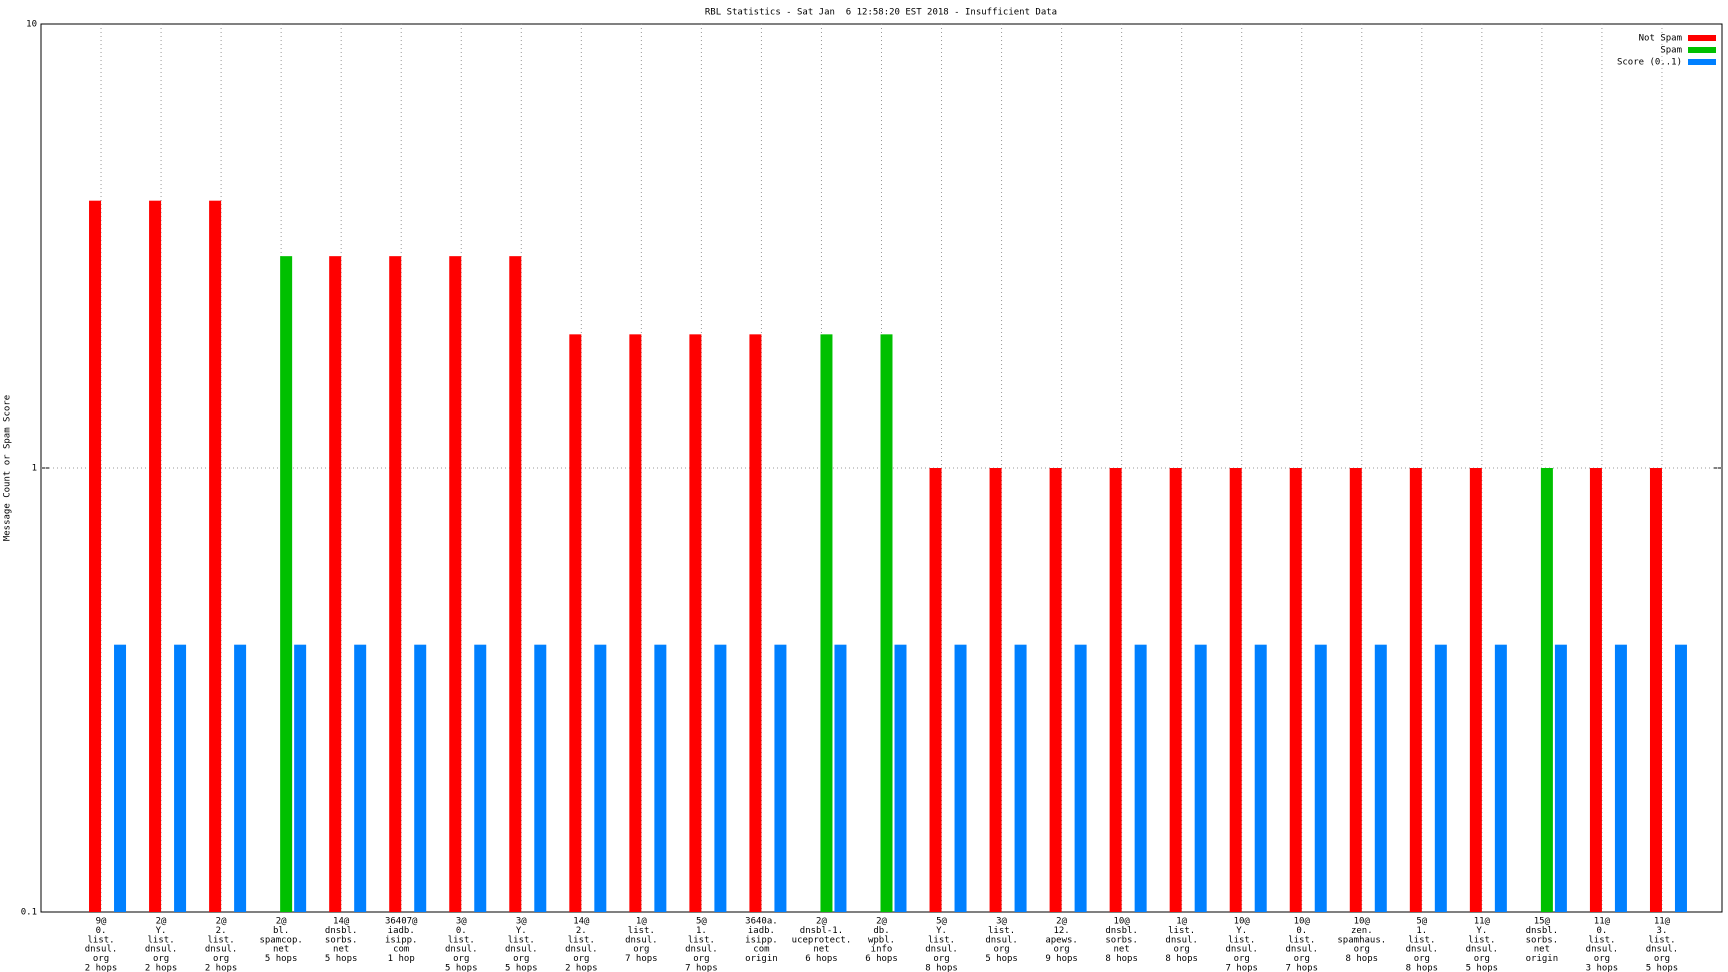 The height and width of the screenshot is (972, 1728). I want to click on legend-label: Not Spam, so click(1660, 39).